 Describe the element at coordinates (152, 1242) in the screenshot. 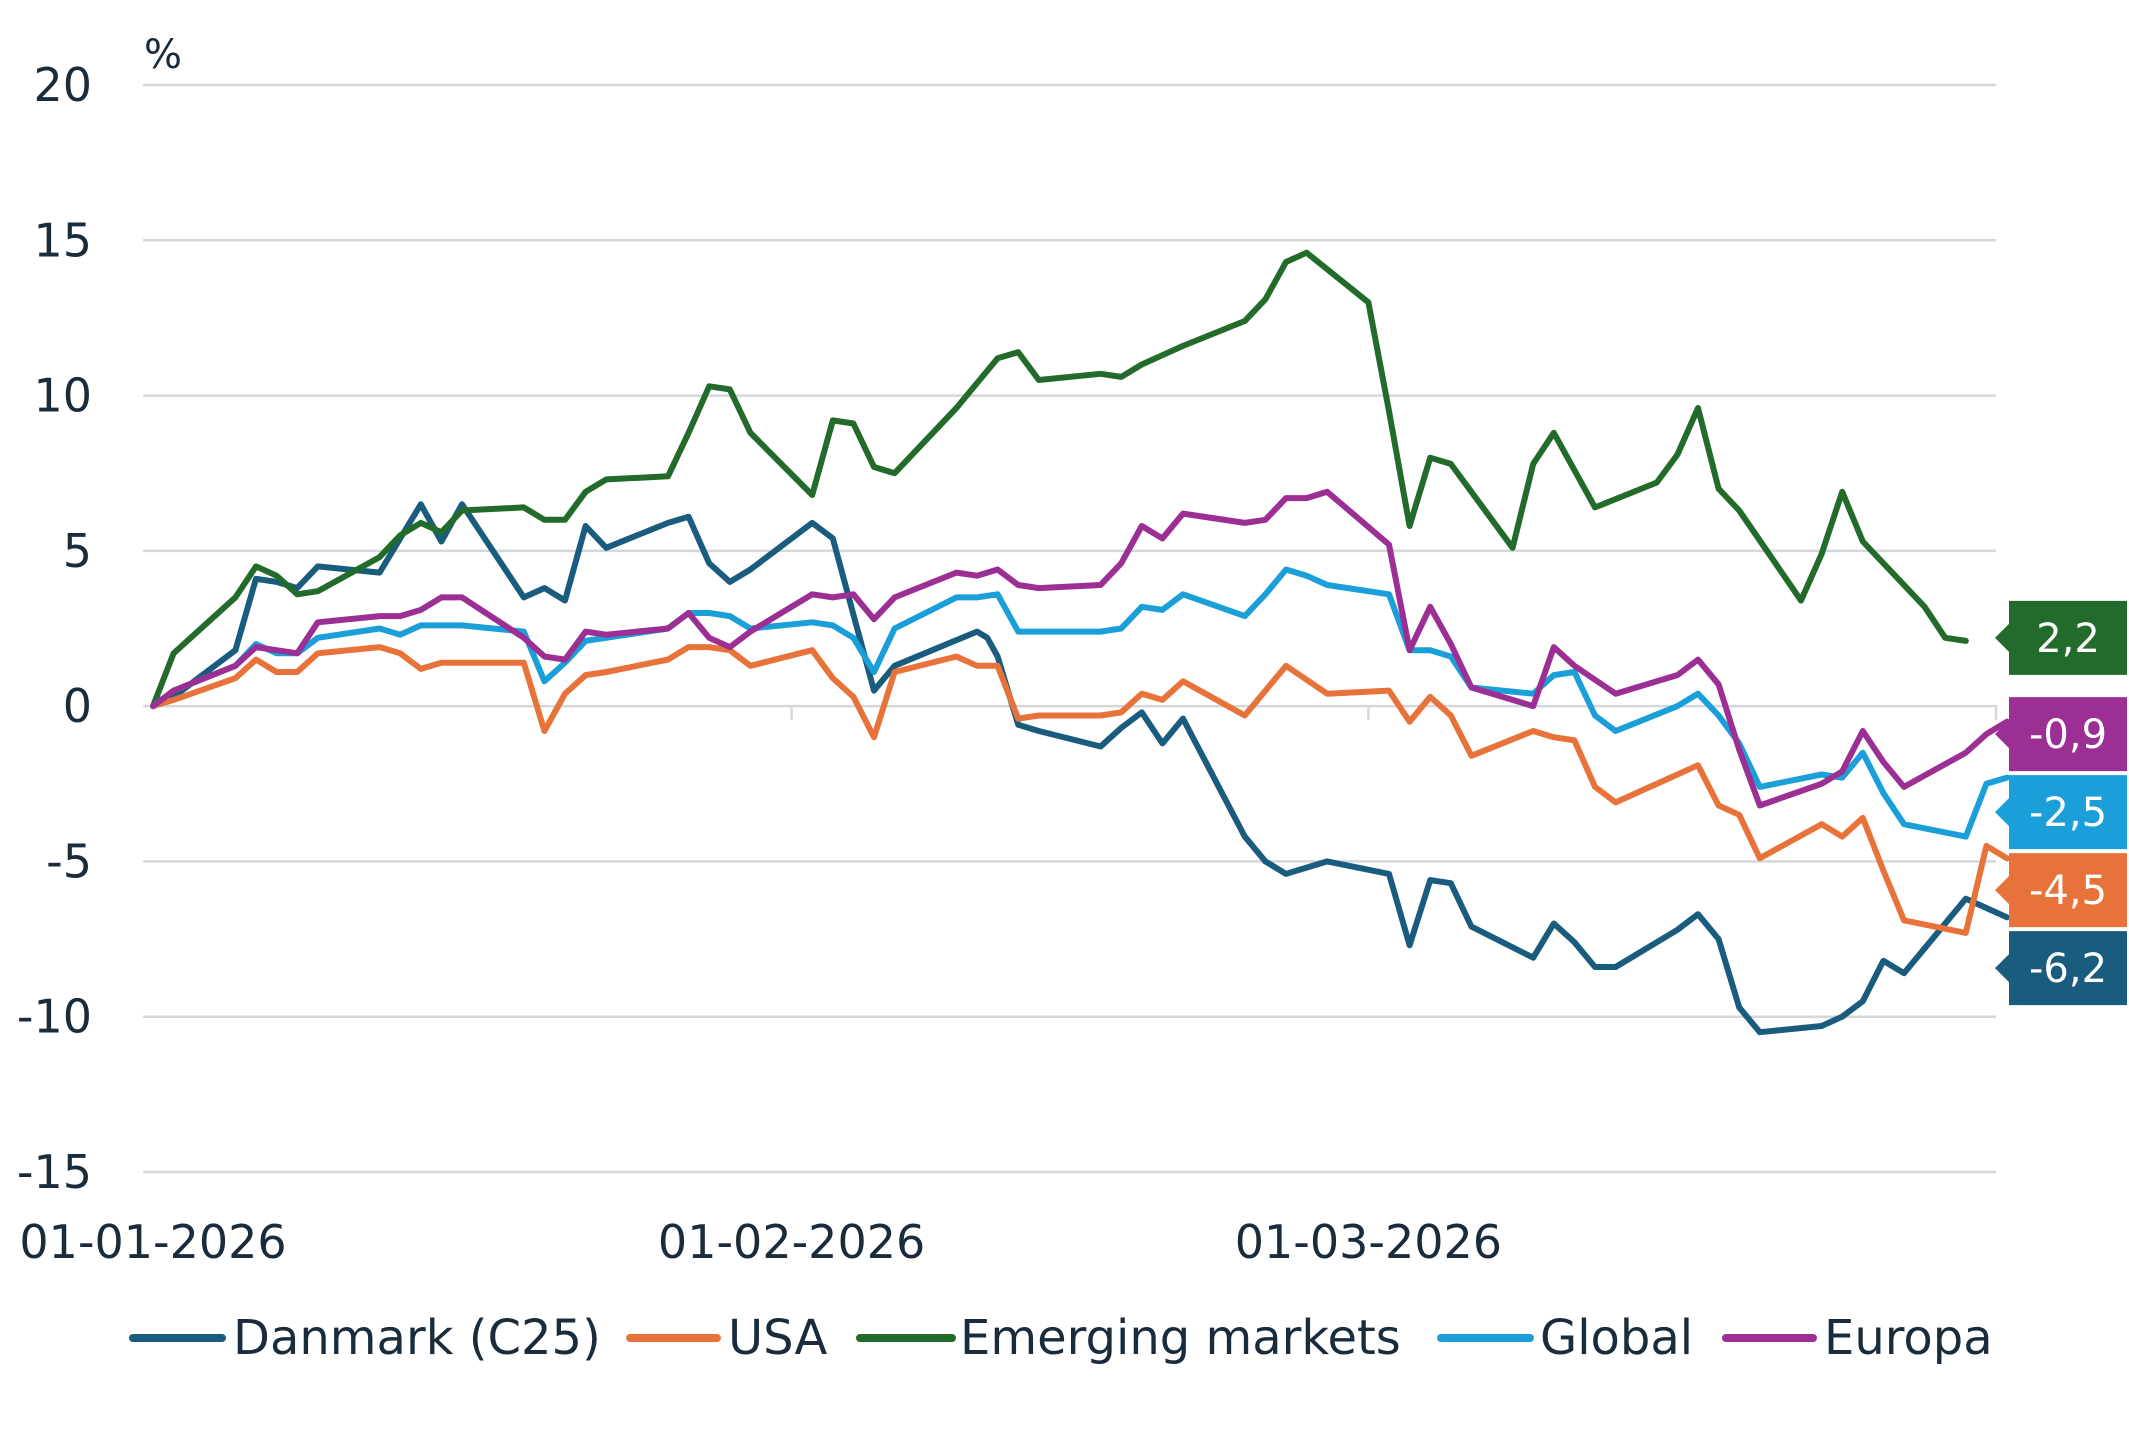

I see `x-tick-label: 01-01-2026` at that location.